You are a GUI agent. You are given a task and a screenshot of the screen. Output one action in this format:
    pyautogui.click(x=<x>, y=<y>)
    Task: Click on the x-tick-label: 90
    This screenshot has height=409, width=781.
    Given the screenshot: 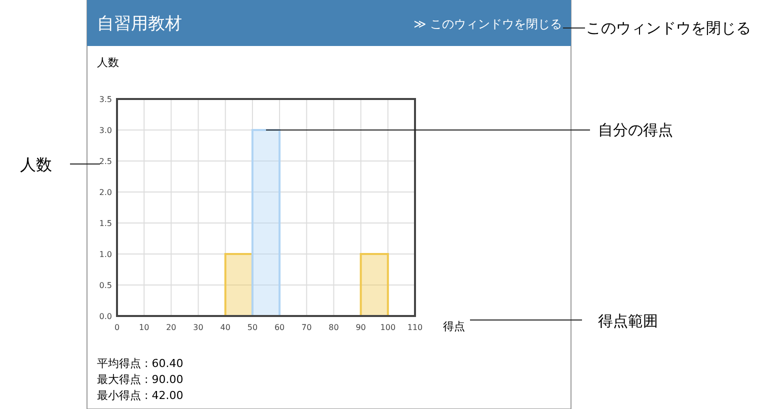 What is the action you would take?
    pyautogui.click(x=361, y=327)
    